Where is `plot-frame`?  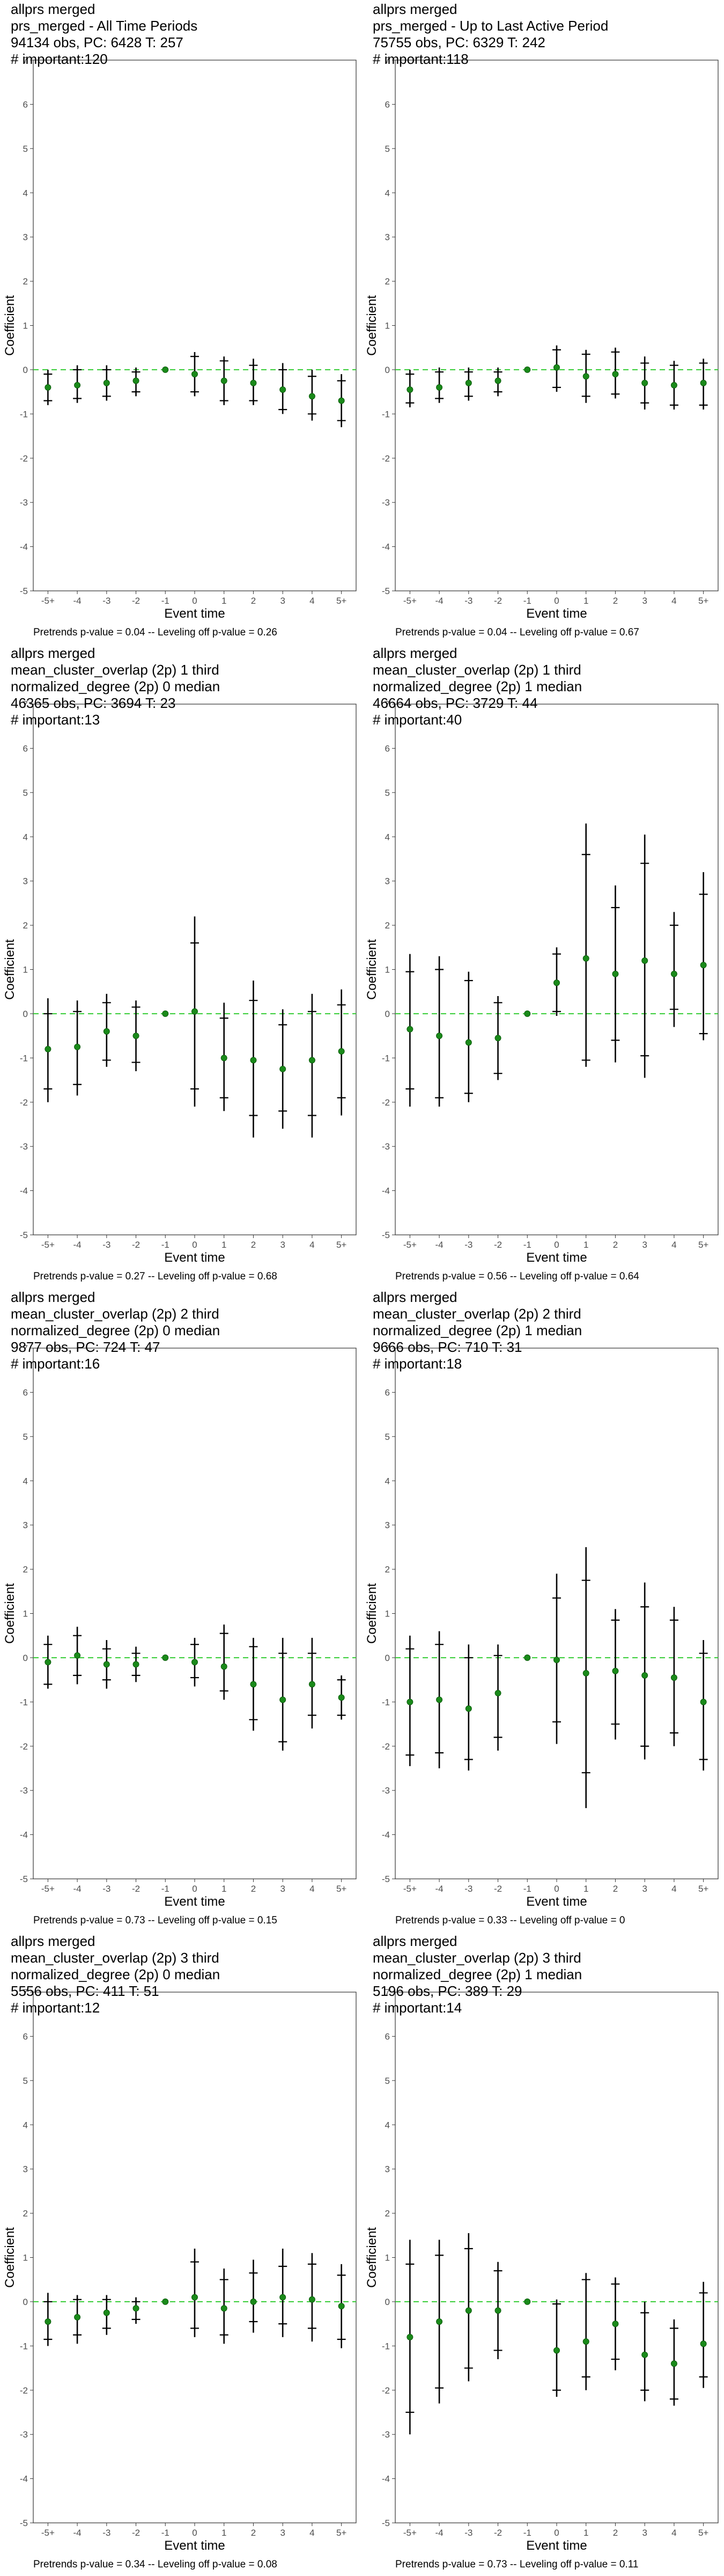 plot-frame is located at coordinates (557, 325).